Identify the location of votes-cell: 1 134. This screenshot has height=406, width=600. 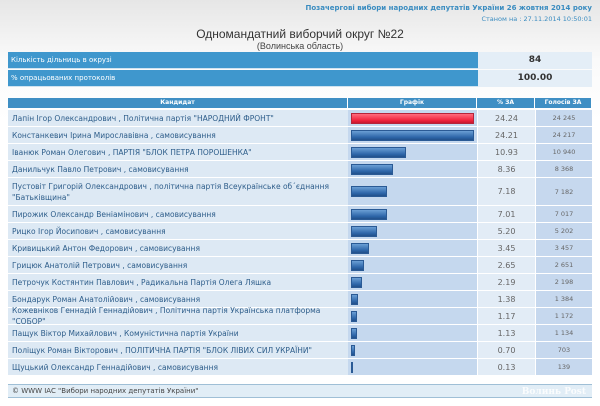
(563, 333).